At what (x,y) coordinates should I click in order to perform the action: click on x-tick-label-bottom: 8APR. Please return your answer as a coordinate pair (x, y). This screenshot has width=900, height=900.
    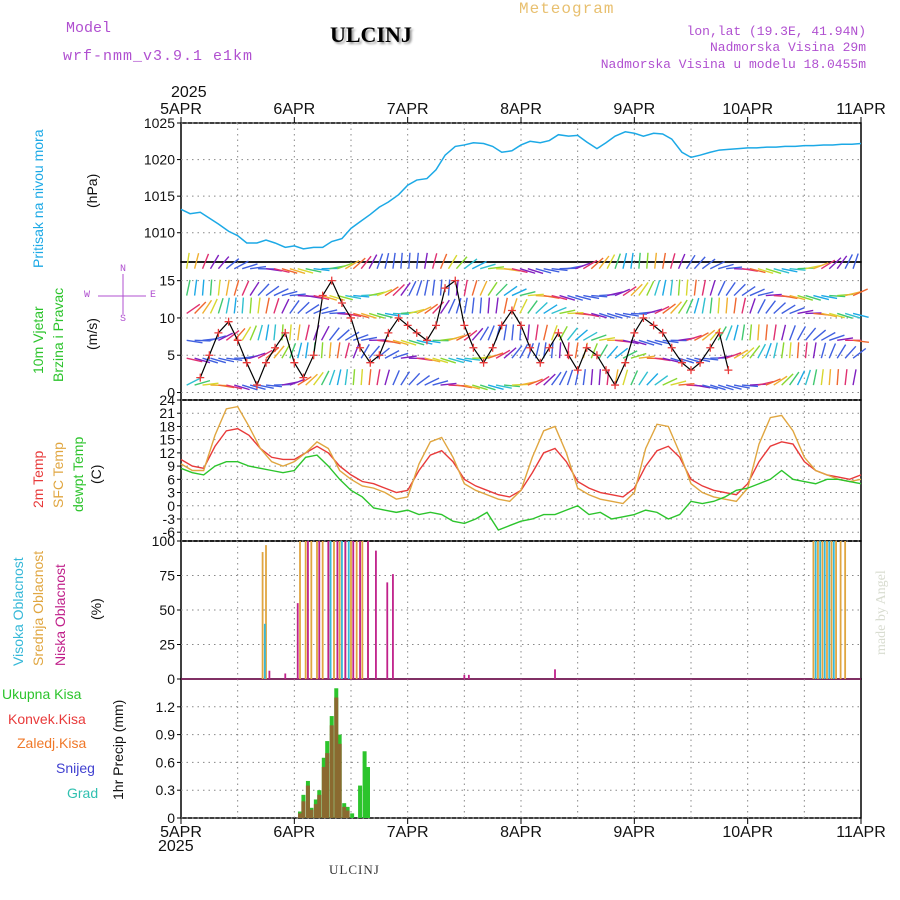
    Looking at the image, I should click on (521, 832).